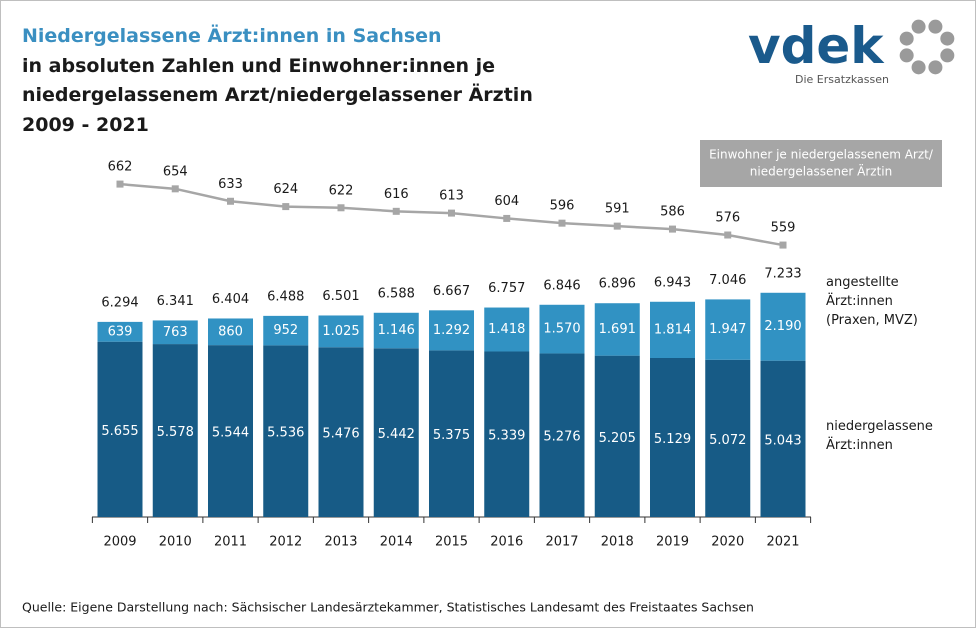 The height and width of the screenshot is (628, 976). I want to click on x-tick-label: 2018, so click(617, 542).